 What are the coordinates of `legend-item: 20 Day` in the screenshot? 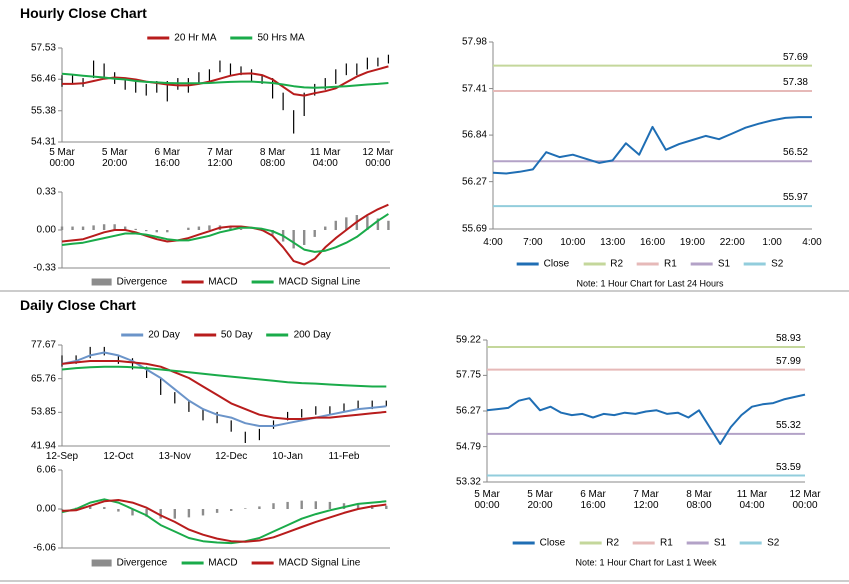 It's located at (150, 335).